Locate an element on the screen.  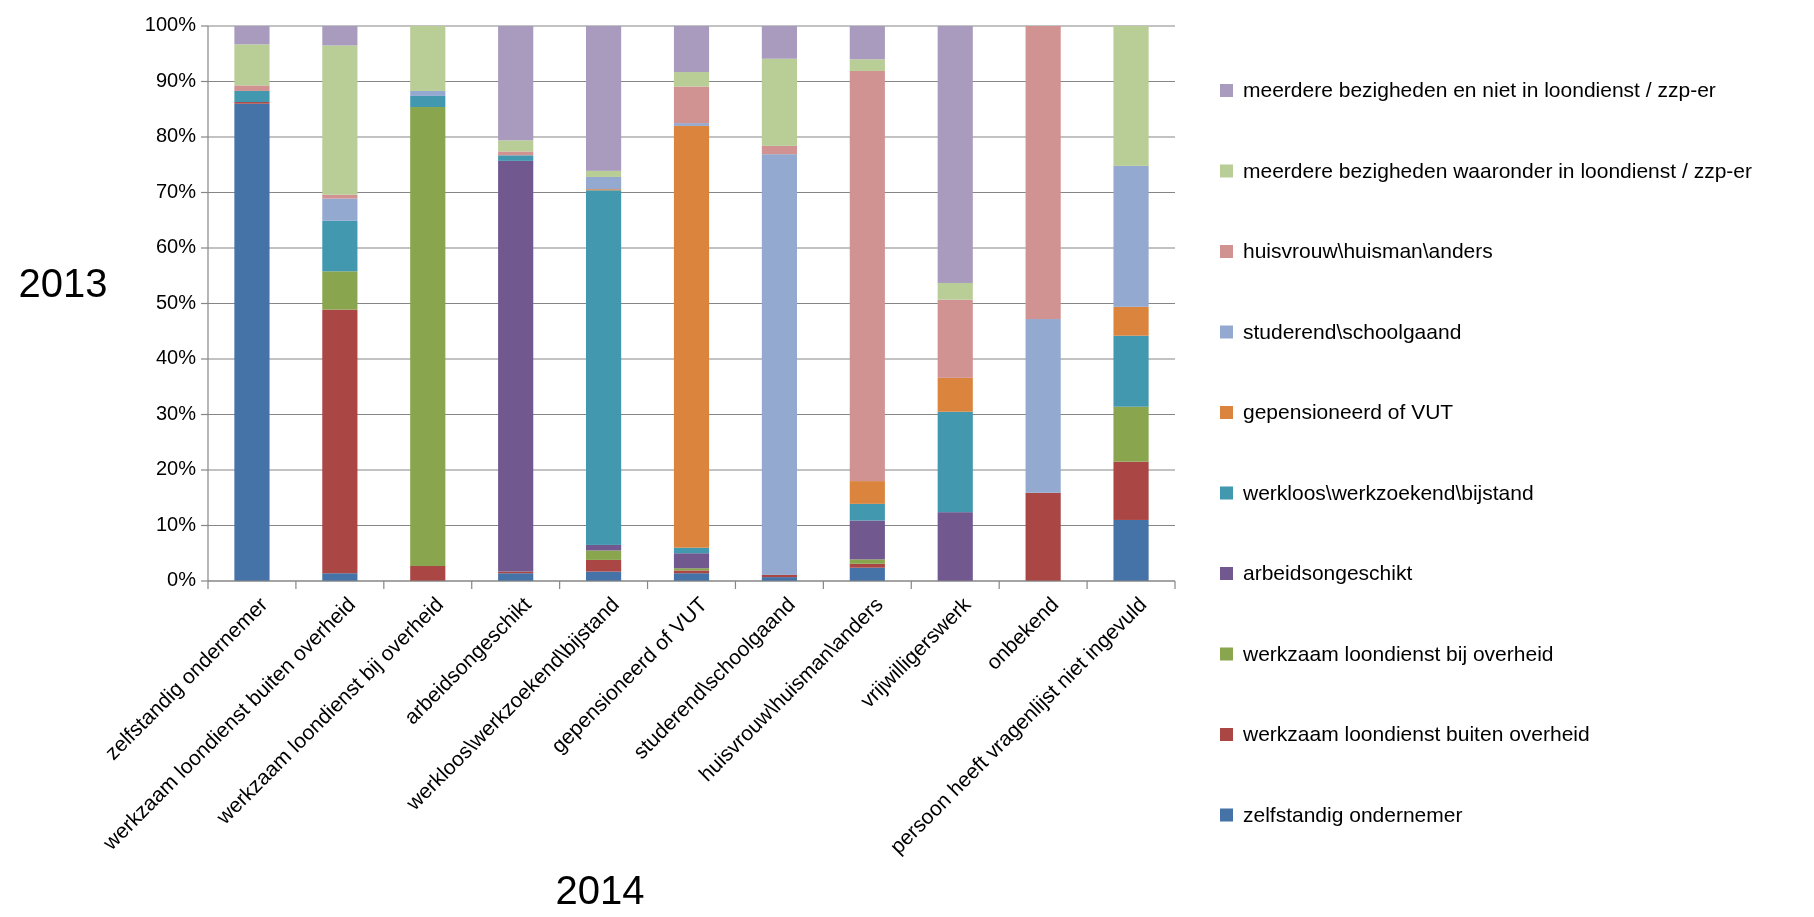
legend-label: meerdere bezigheden en niet in loondienst / zzp-er is located at coordinates (1479, 89).